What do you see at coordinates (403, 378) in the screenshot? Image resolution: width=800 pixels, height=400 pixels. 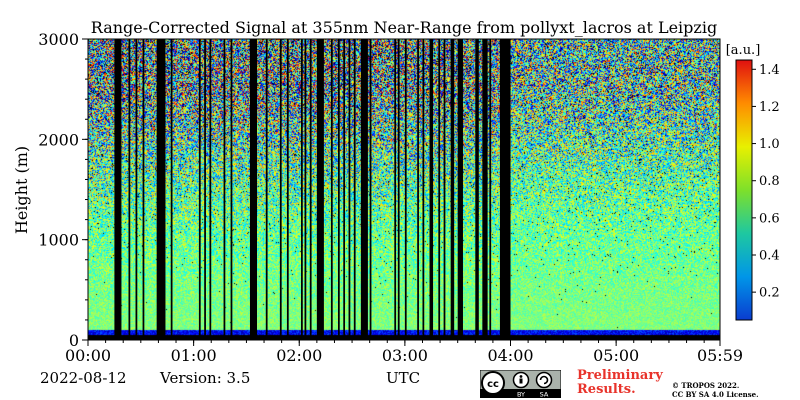 I see `x-axis-unit-label: UTC` at bounding box center [403, 378].